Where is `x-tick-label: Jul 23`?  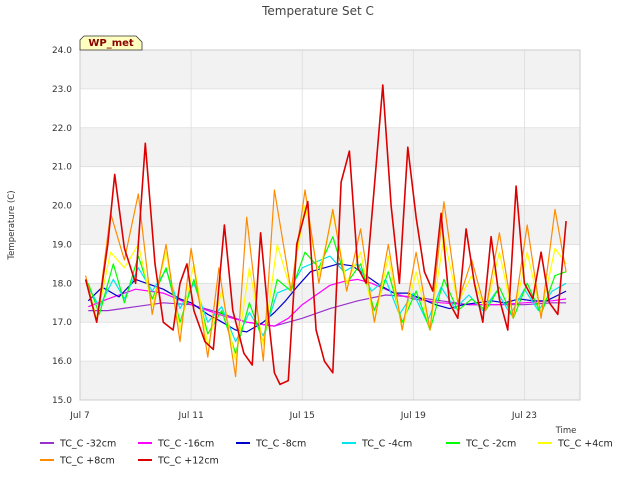 x-tick-label: Jul 23 is located at coordinates (524, 416).